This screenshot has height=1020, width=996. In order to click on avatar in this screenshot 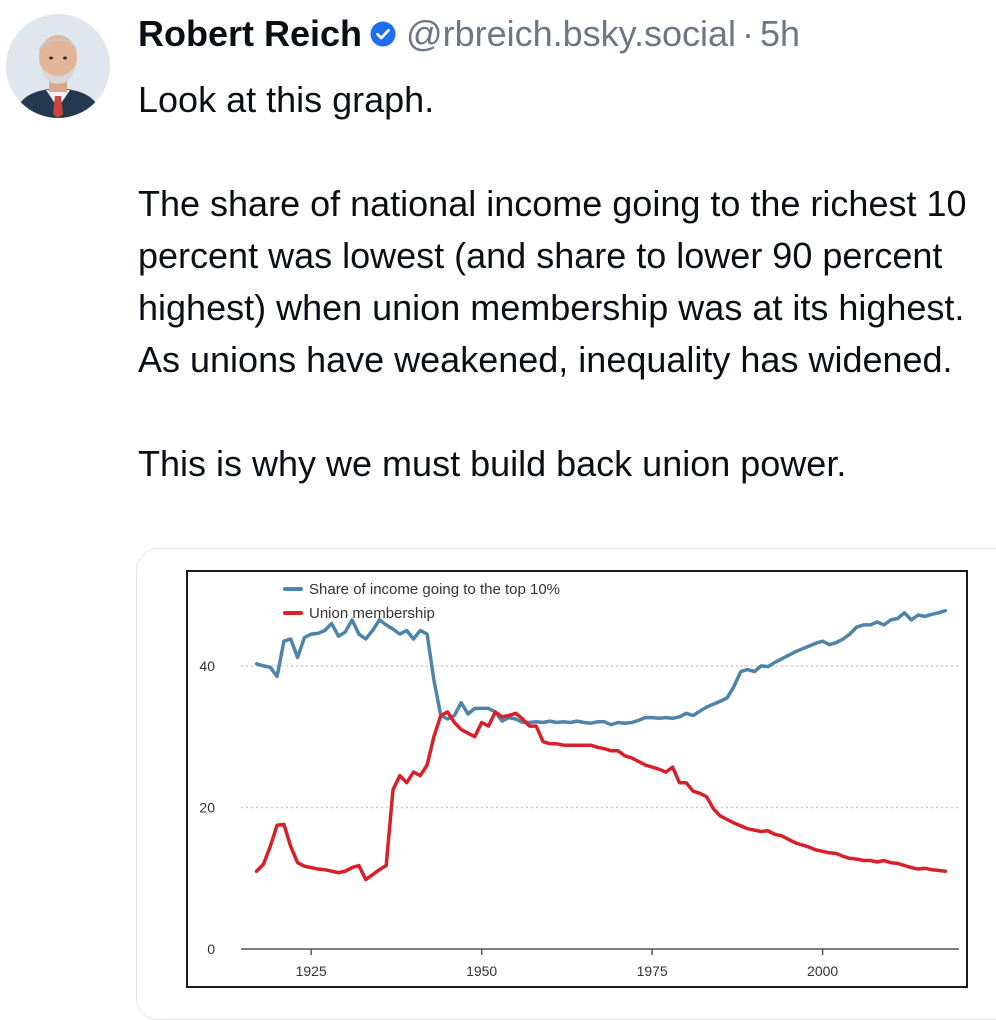, I will do `click(58, 66)`.